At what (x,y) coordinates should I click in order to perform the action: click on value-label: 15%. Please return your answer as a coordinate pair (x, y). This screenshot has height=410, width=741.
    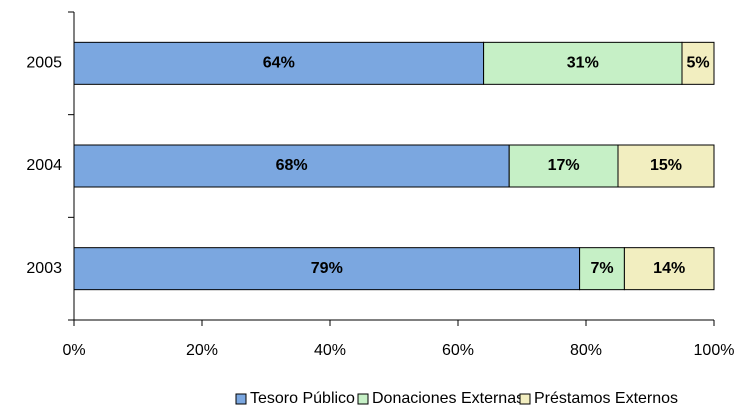
    Looking at the image, I should click on (666, 165).